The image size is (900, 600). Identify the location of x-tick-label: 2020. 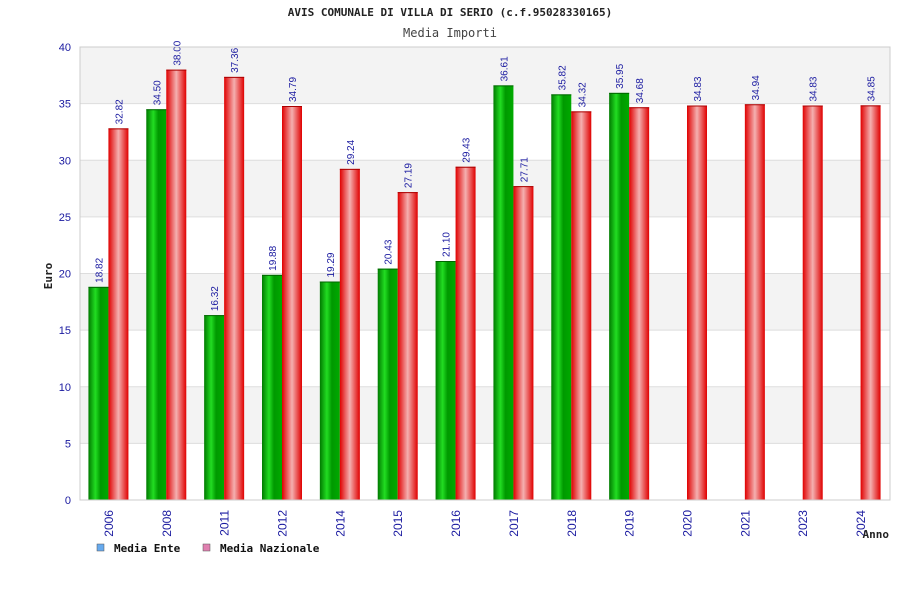
(688, 523).